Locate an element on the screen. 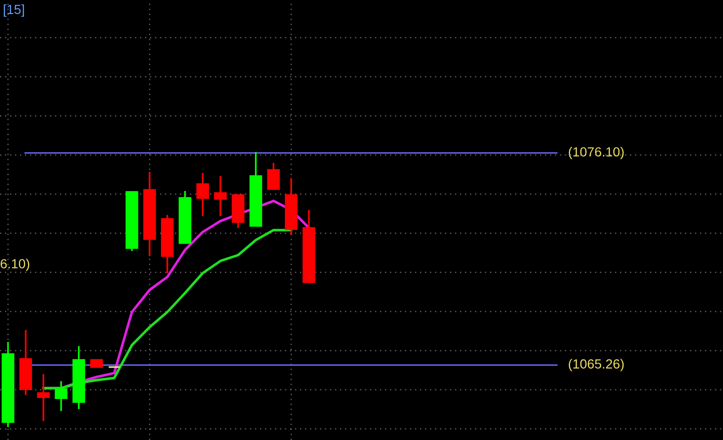 This screenshot has width=723, height=440. ref-line-label: (1076.10) is located at coordinates (596, 153).